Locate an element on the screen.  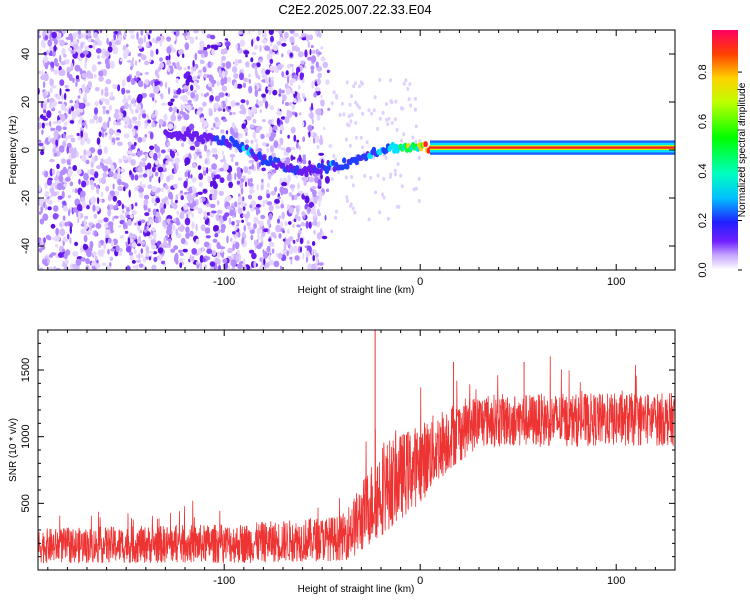
snr-xlabel: Height of straight line (km) is located at coordinates (356, 589).